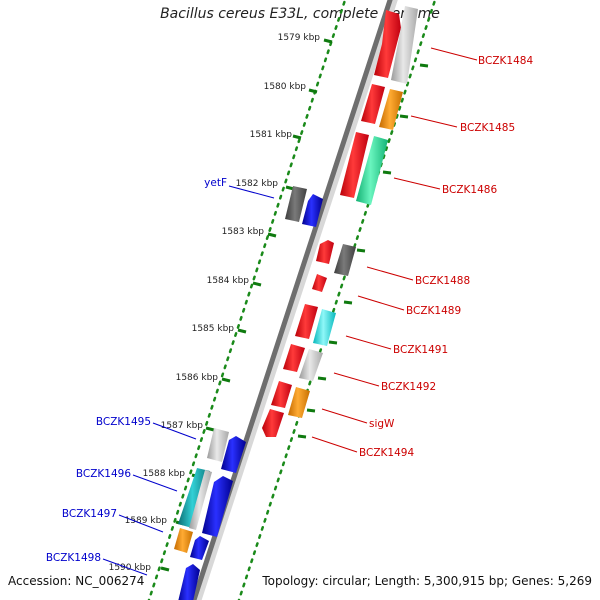  I want to click on gene-label-right: BCZK1484, so click(505, 61).